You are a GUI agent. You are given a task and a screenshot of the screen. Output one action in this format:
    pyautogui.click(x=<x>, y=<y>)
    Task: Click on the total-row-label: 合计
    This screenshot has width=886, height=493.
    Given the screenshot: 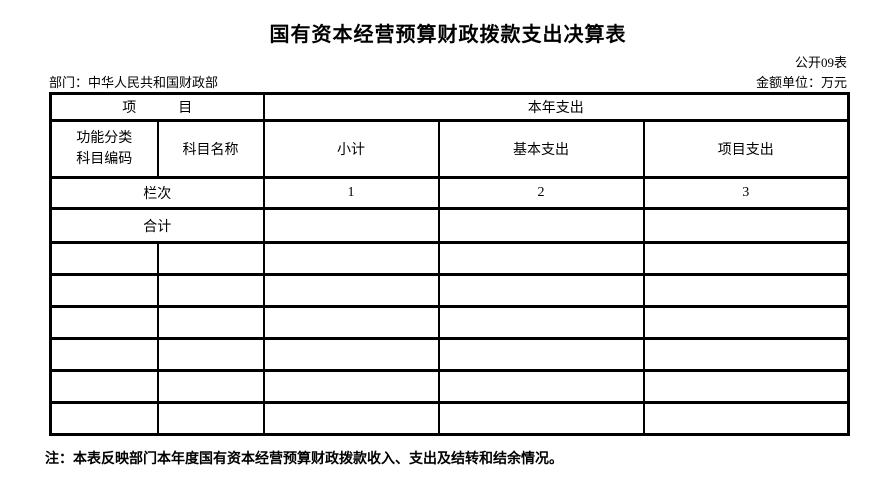 What is the action you would take?
    pyautogui.click(x=157, y=225)
    